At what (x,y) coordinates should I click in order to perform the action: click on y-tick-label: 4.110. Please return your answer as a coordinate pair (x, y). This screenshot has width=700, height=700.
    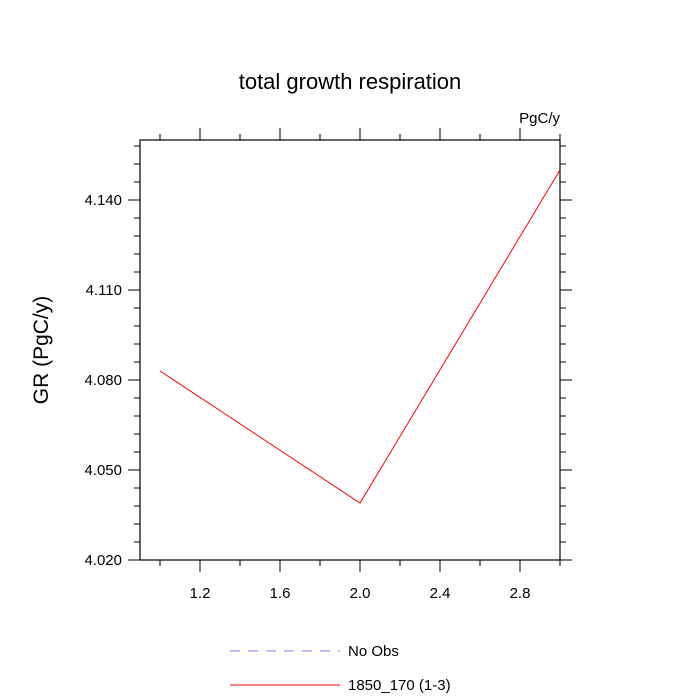
    Looking at the image, I should click on (104, 290).